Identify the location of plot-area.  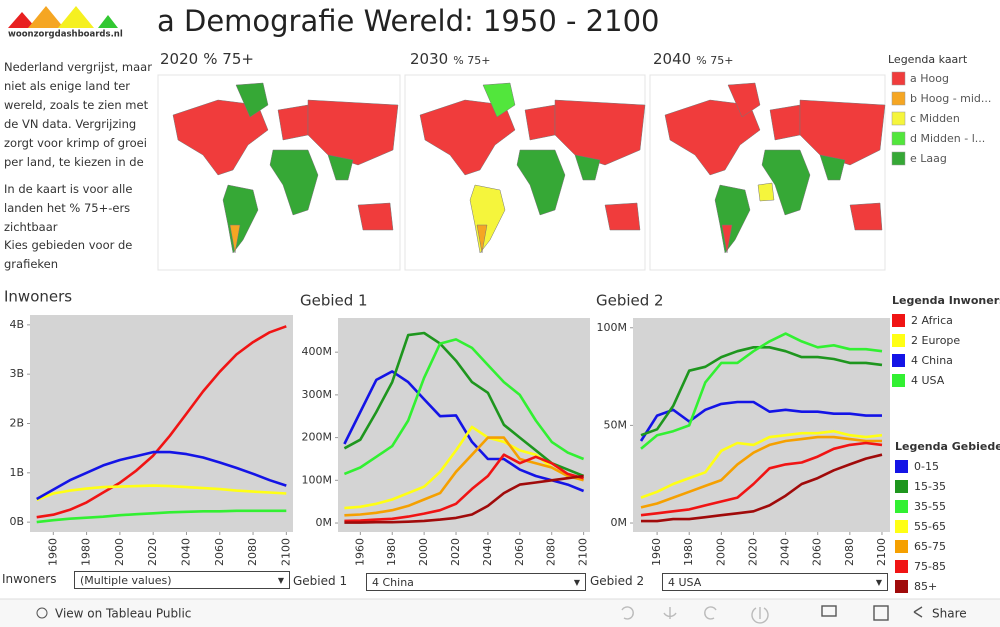
(464, 425).